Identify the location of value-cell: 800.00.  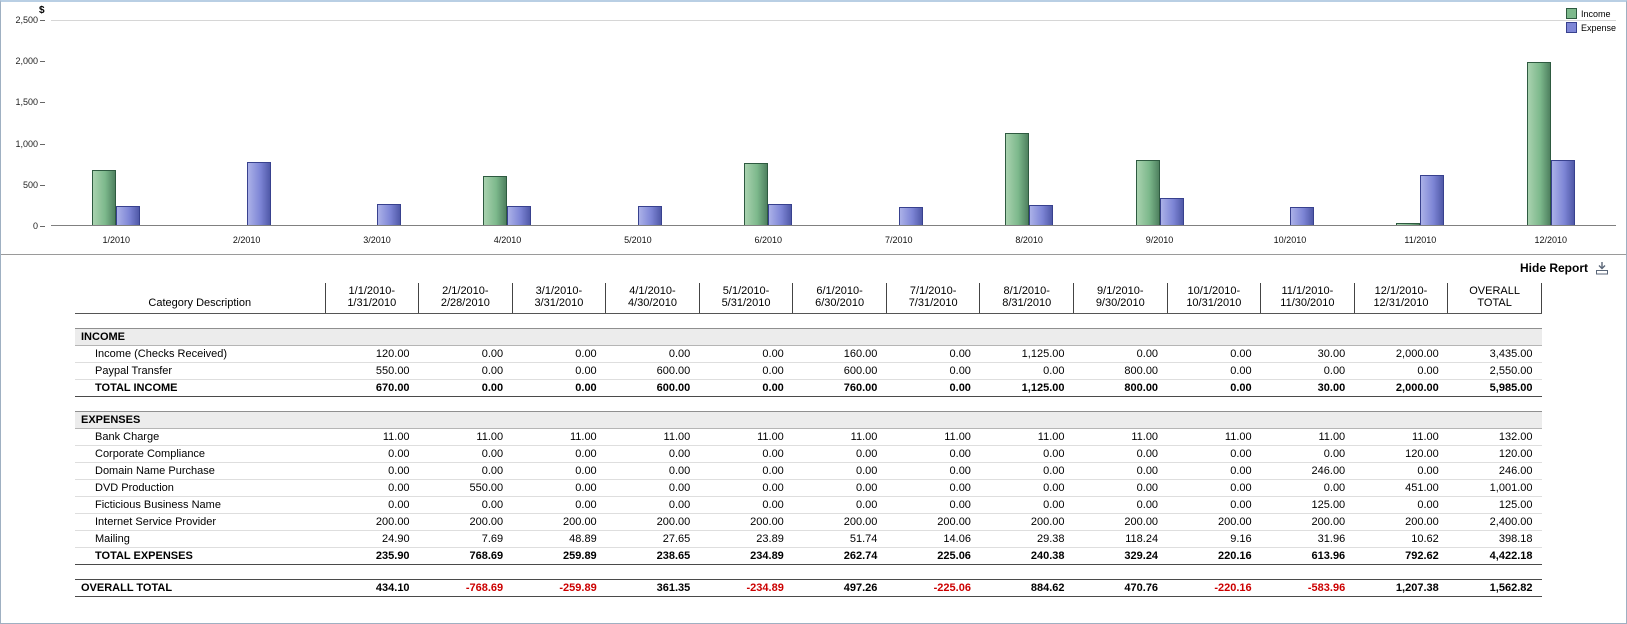
(1120, 388).